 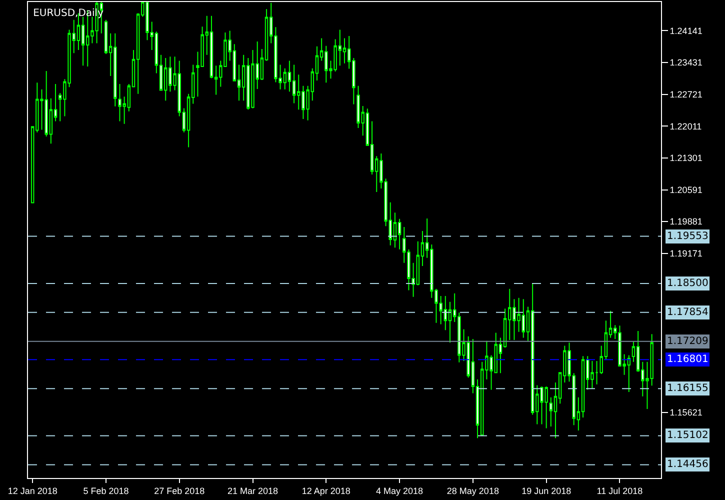 What do you see at coordinates (33, 491) in the screenshot?
I see `x-tick-label: 12 Jan 2018` at bounding box center [33, 491].